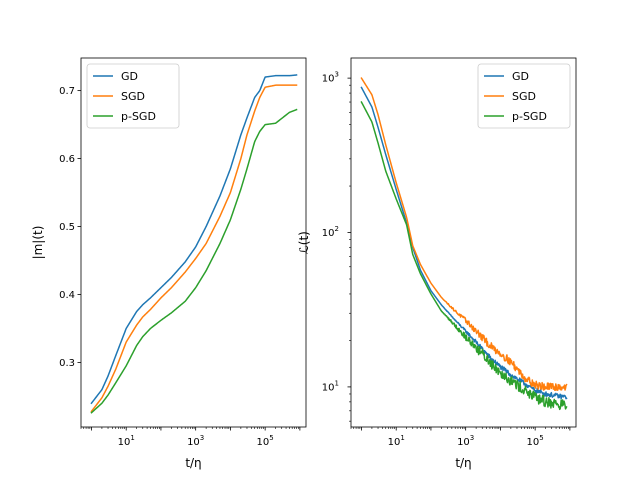  What do you see at coordinates (67, 295) in the screenshot?
I see `y-tick-label: 0.4` at bounding box center [67, 295].